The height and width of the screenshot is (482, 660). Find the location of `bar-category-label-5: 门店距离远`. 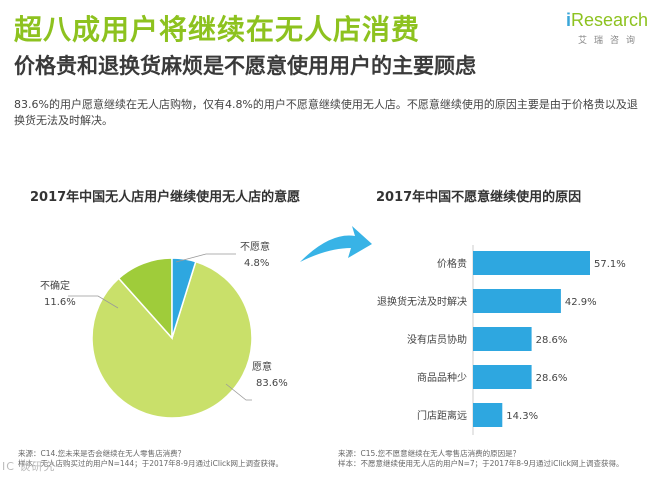

bar-category-label-5: 门店距离远 is located at coordinates (442, 415).